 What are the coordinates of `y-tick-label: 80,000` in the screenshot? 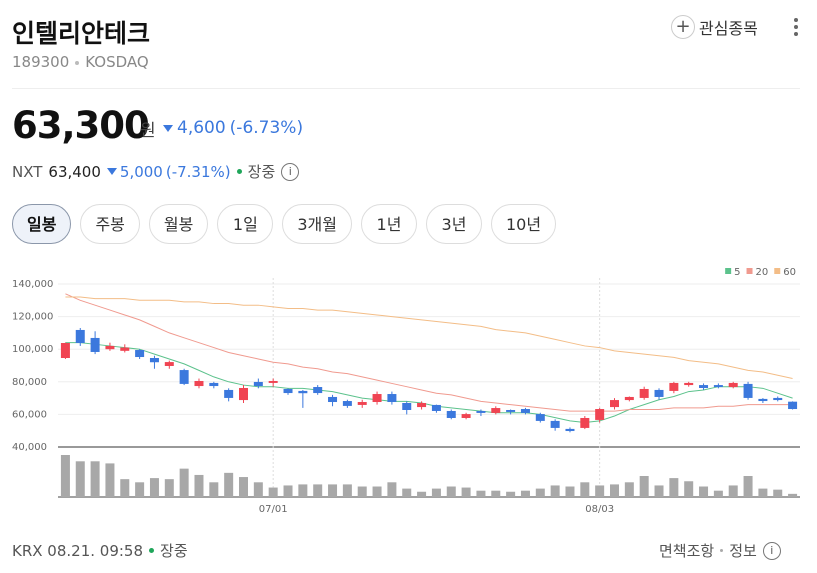 It's located at (29, 382).